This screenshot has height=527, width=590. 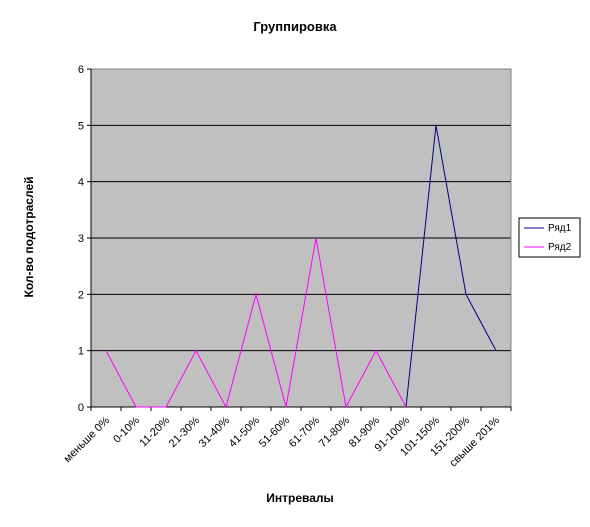 I want to click on y-ticks: 0 1 2 3 4 5 6, so click(x=84, y=239).